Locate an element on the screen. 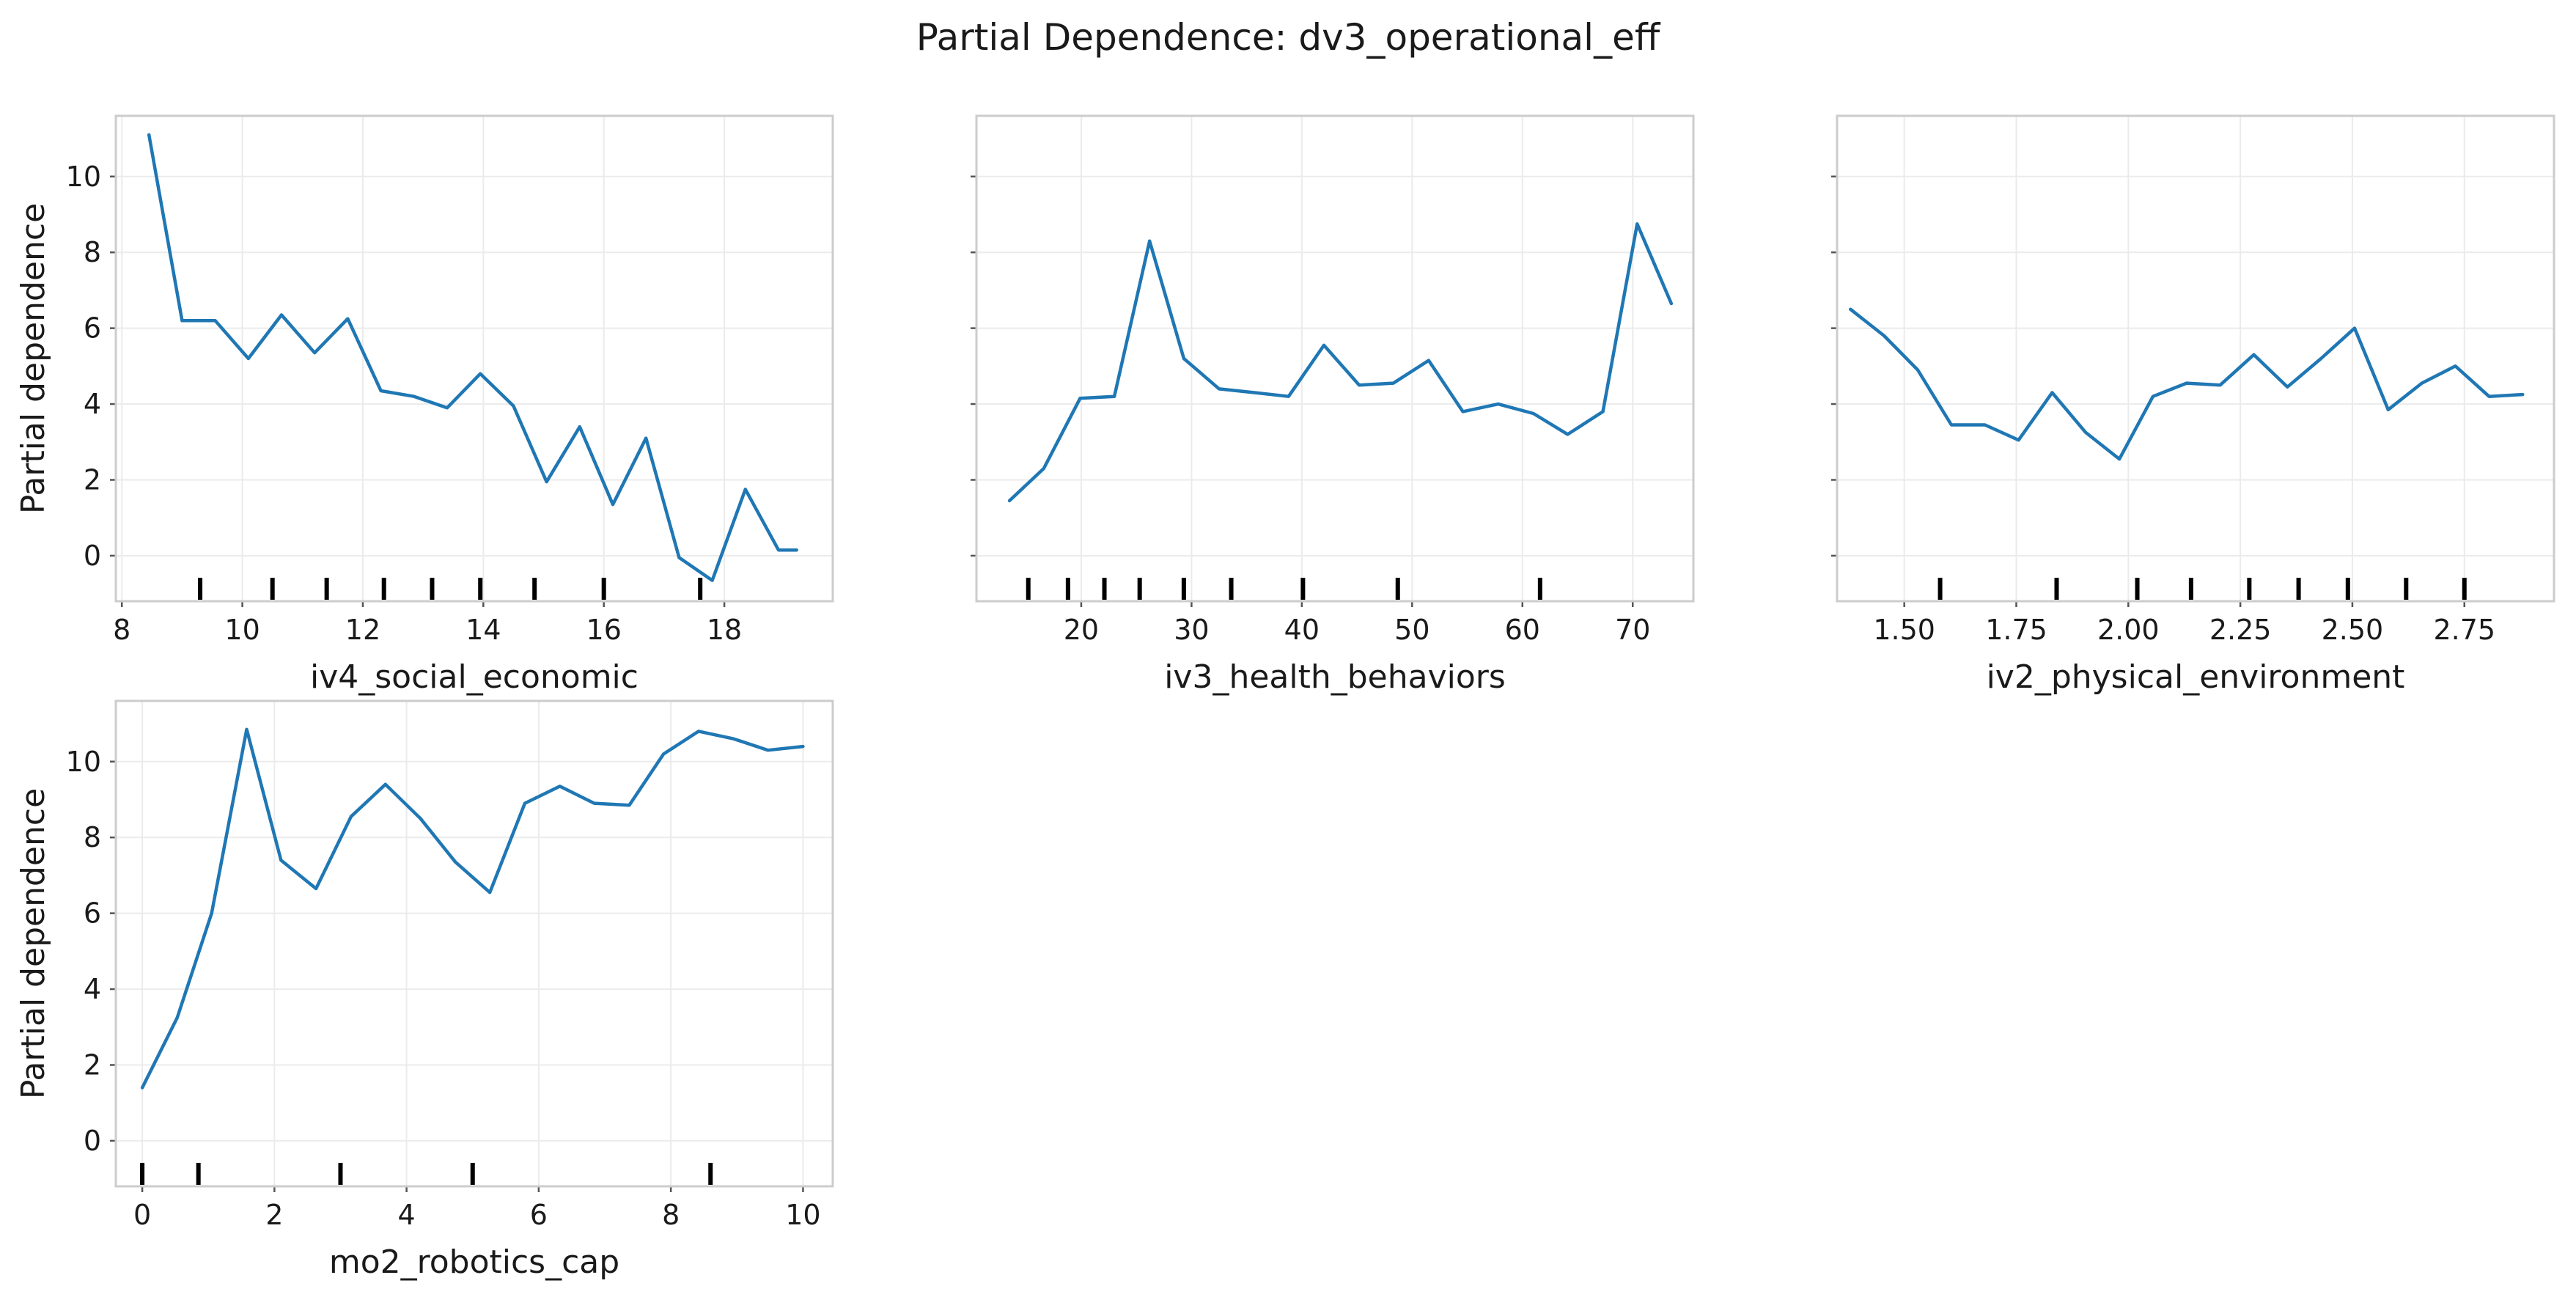 This screenshot has width=2576, height=1297. x-tick-label: 2.50 is located at coordinates (2353, 630).